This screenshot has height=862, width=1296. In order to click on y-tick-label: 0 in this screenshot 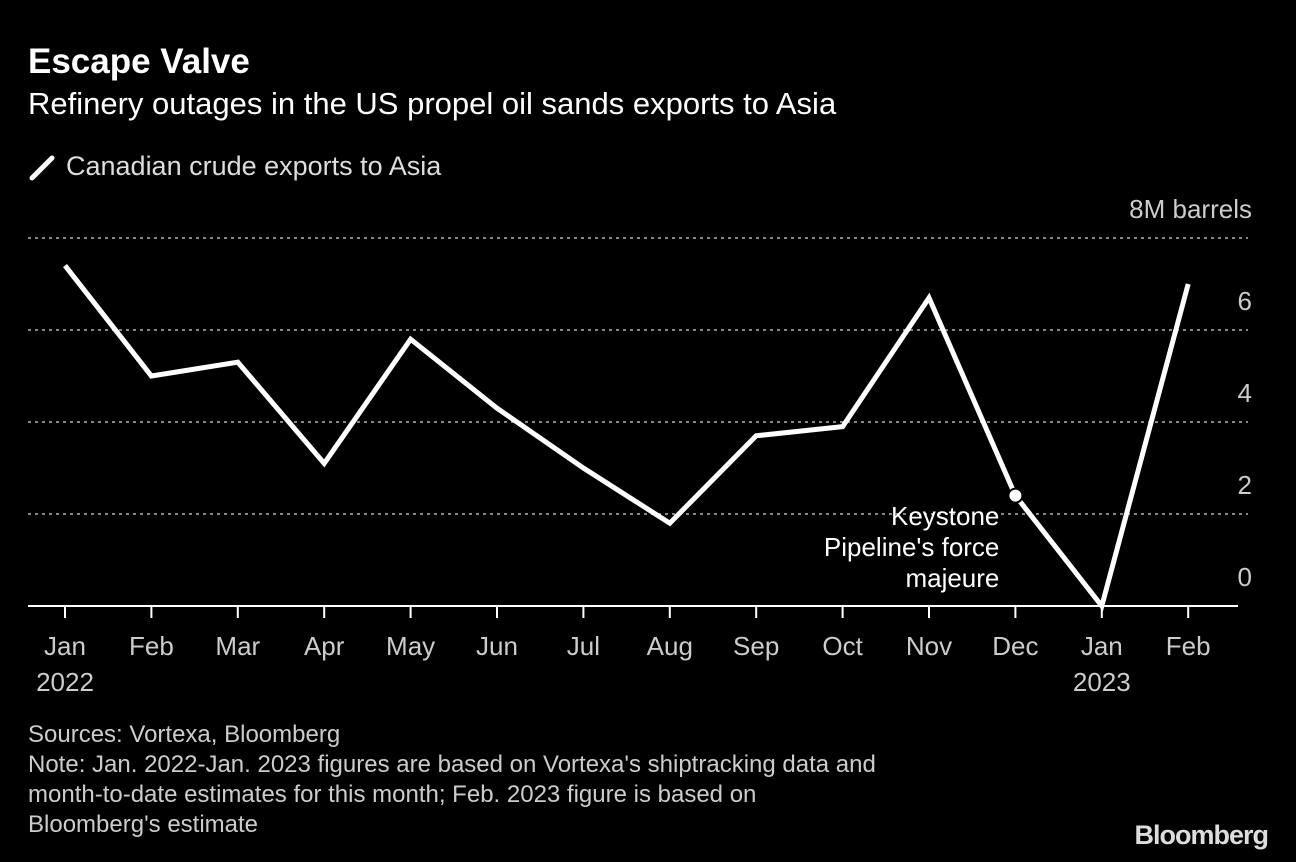, I will do `click(1244, 577)`.